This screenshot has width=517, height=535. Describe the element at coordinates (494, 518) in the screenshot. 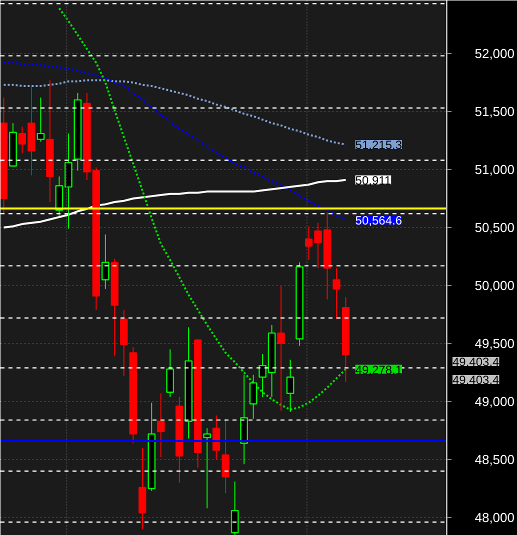

I see `y-tick-label: 48,000` at that location.